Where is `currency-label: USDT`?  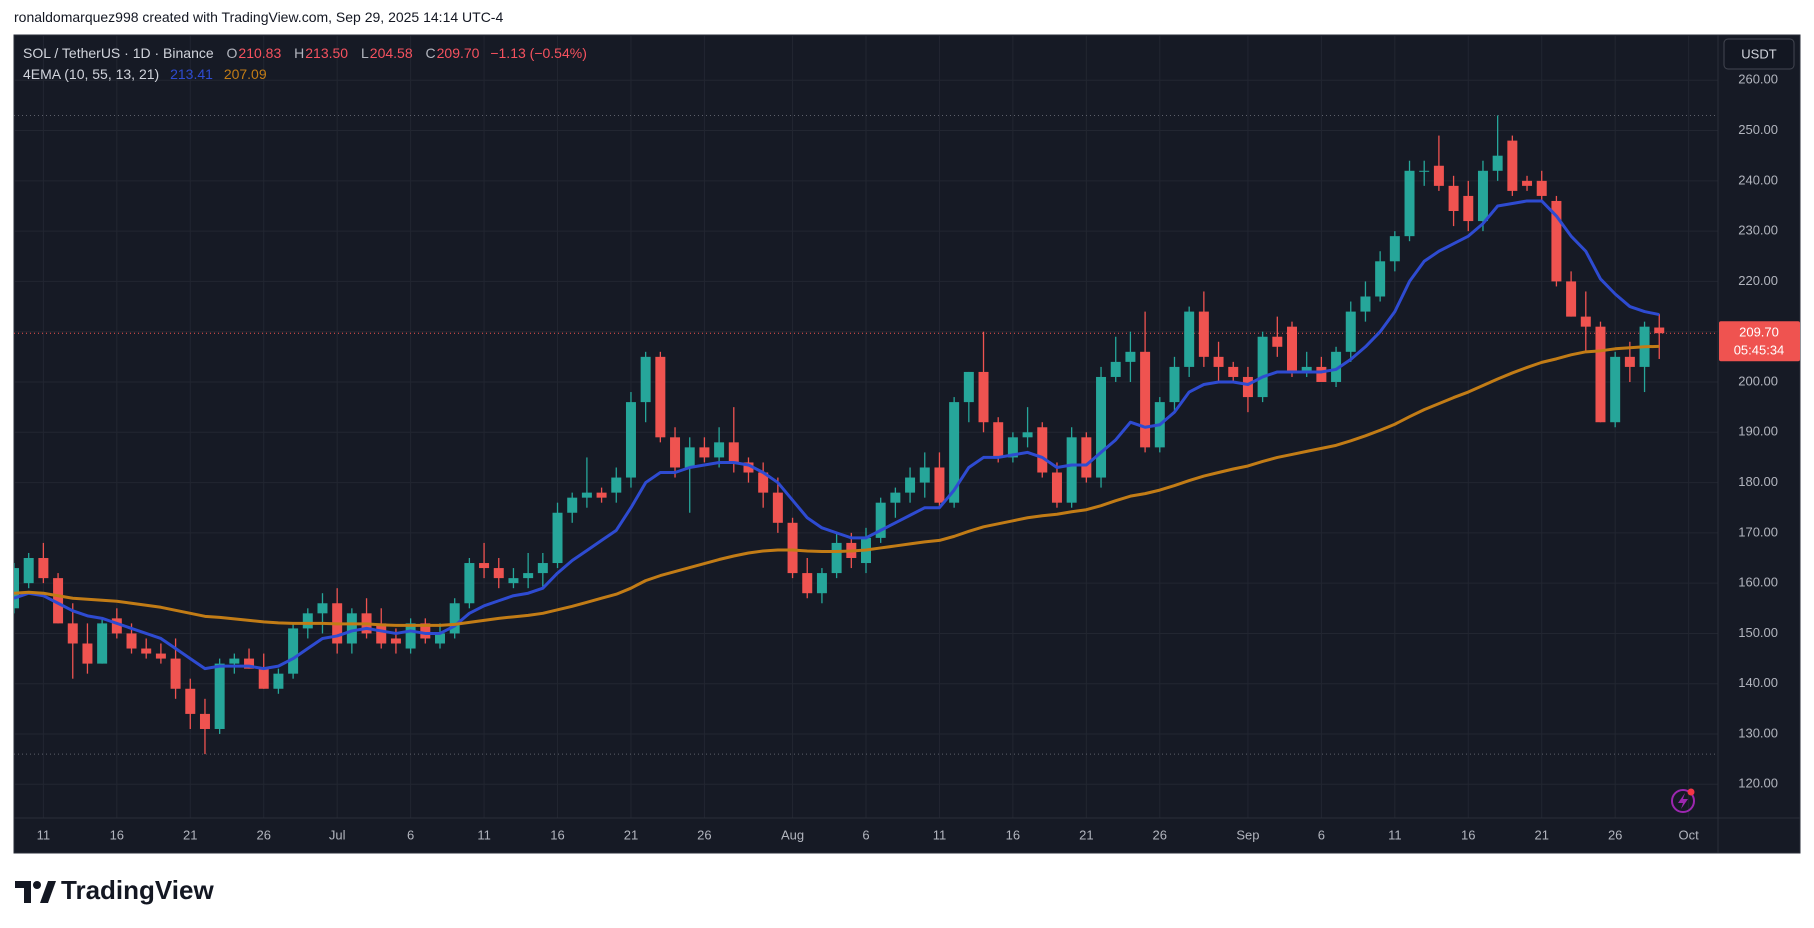 currency-label: USDT is located at coordinates (1758, 53).